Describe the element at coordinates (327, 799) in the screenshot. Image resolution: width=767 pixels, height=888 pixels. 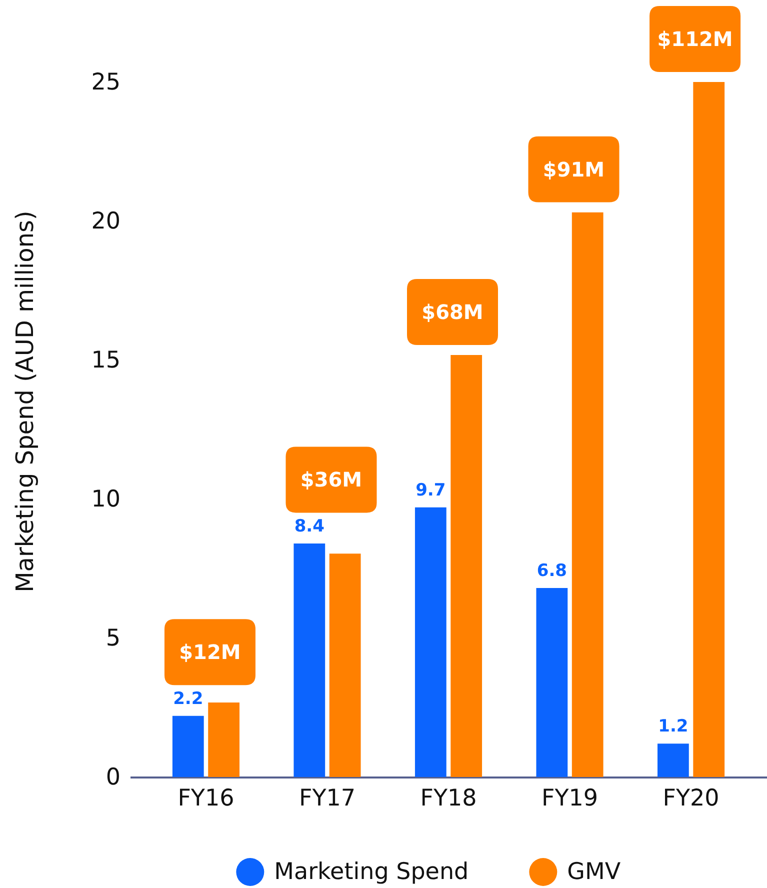
I see `x-tick-label: FY17` at that location.